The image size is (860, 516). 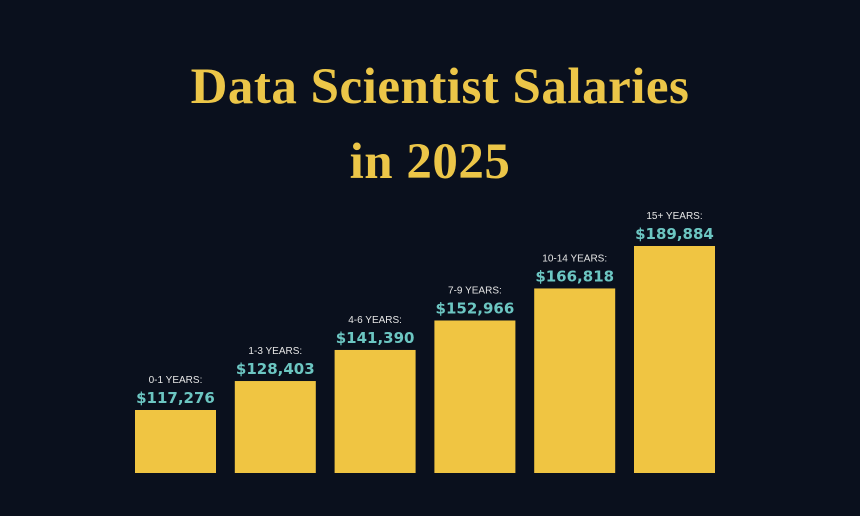 I want to click on category-label: 0-1 YEARS:, so click(x=176, y=380).